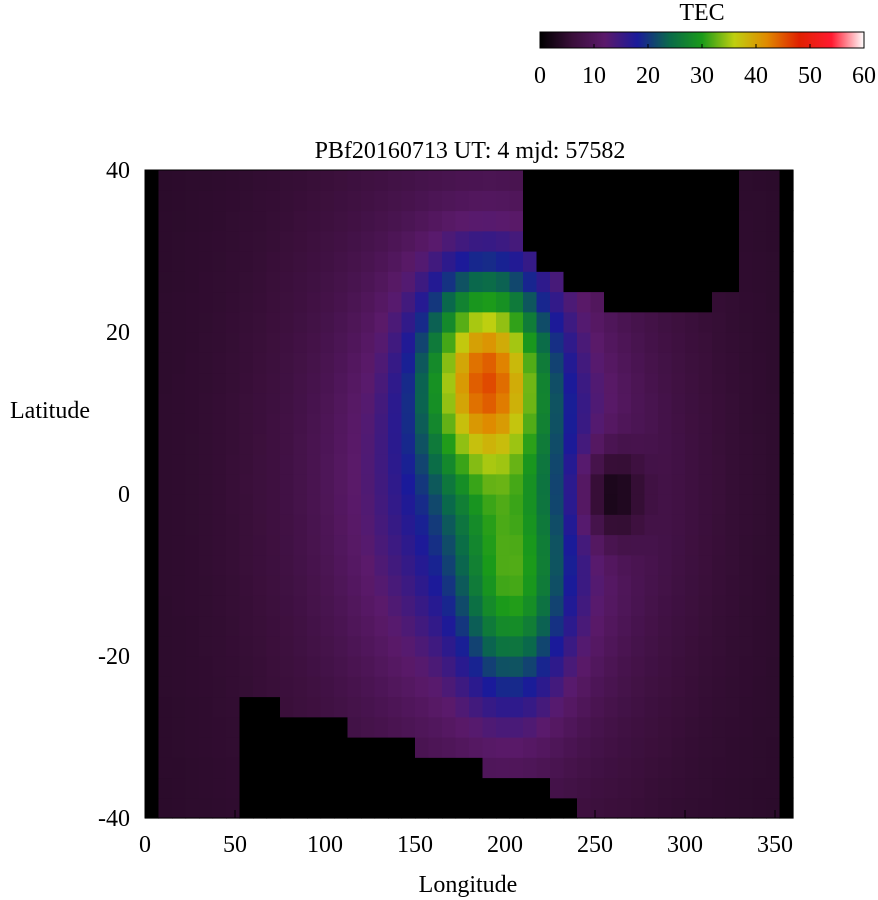 Image resolution: width=878 pixels, height=900 pixels. I want to click on x-tick-label: 50, so click(235, 845).